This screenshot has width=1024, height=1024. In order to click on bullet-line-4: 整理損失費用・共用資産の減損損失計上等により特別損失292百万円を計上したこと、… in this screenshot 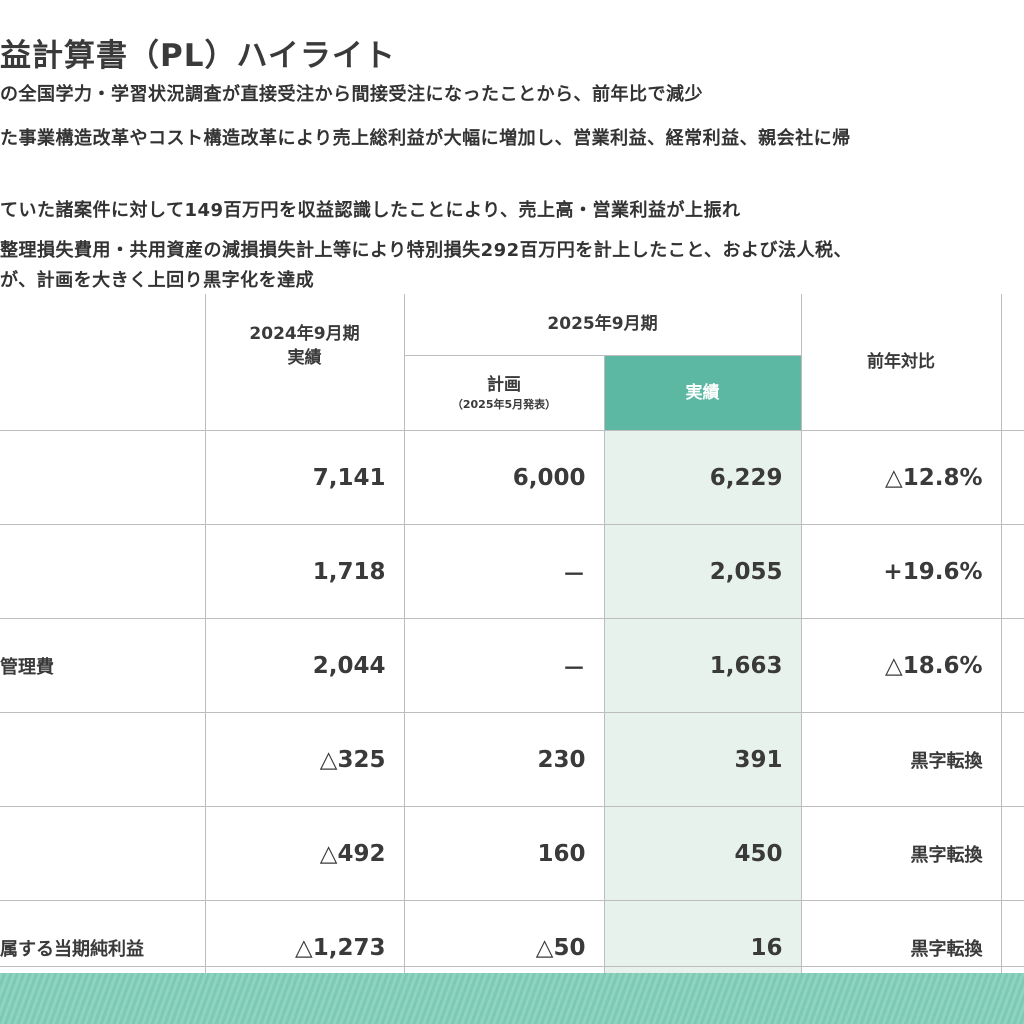, I will do `click(426, 250)`.